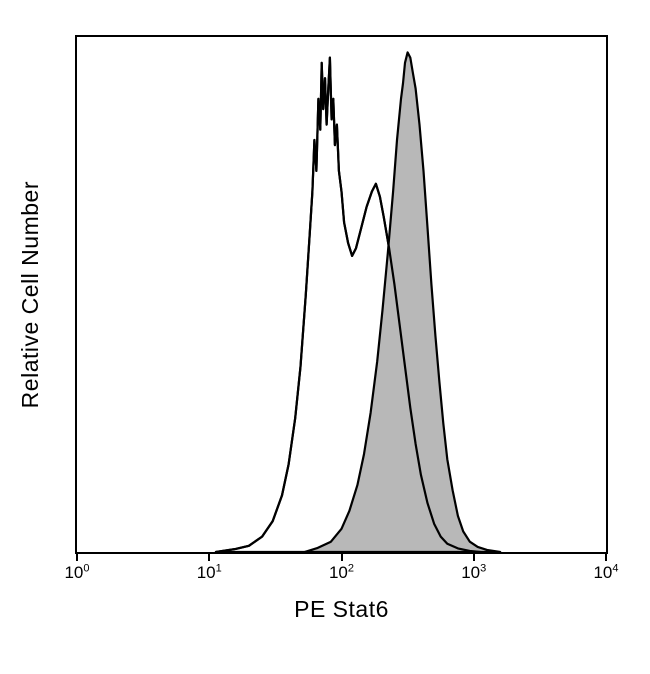 The width and height of the screenshot is (650, 674). What do you see at coordinates (209, 572) in the screenshot?
I see `x-tick-label: 10¹` at bounding box center [209, 572].